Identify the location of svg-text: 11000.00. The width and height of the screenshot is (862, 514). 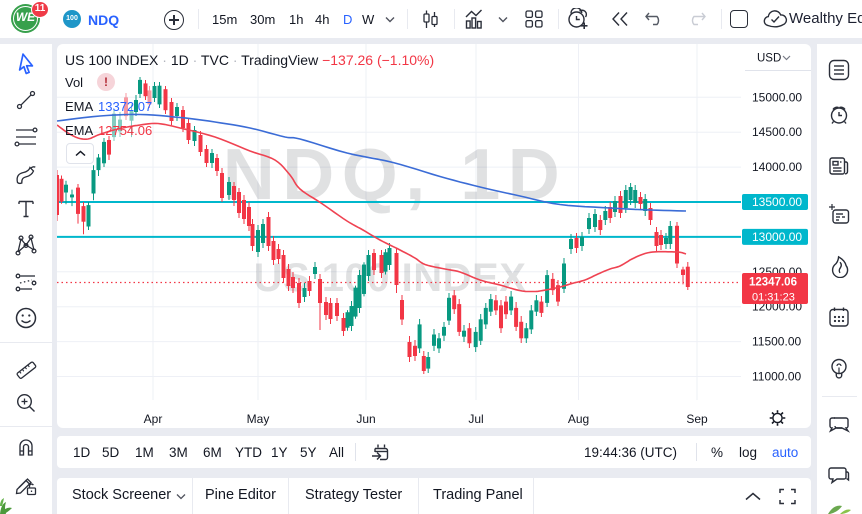
(776, 377).